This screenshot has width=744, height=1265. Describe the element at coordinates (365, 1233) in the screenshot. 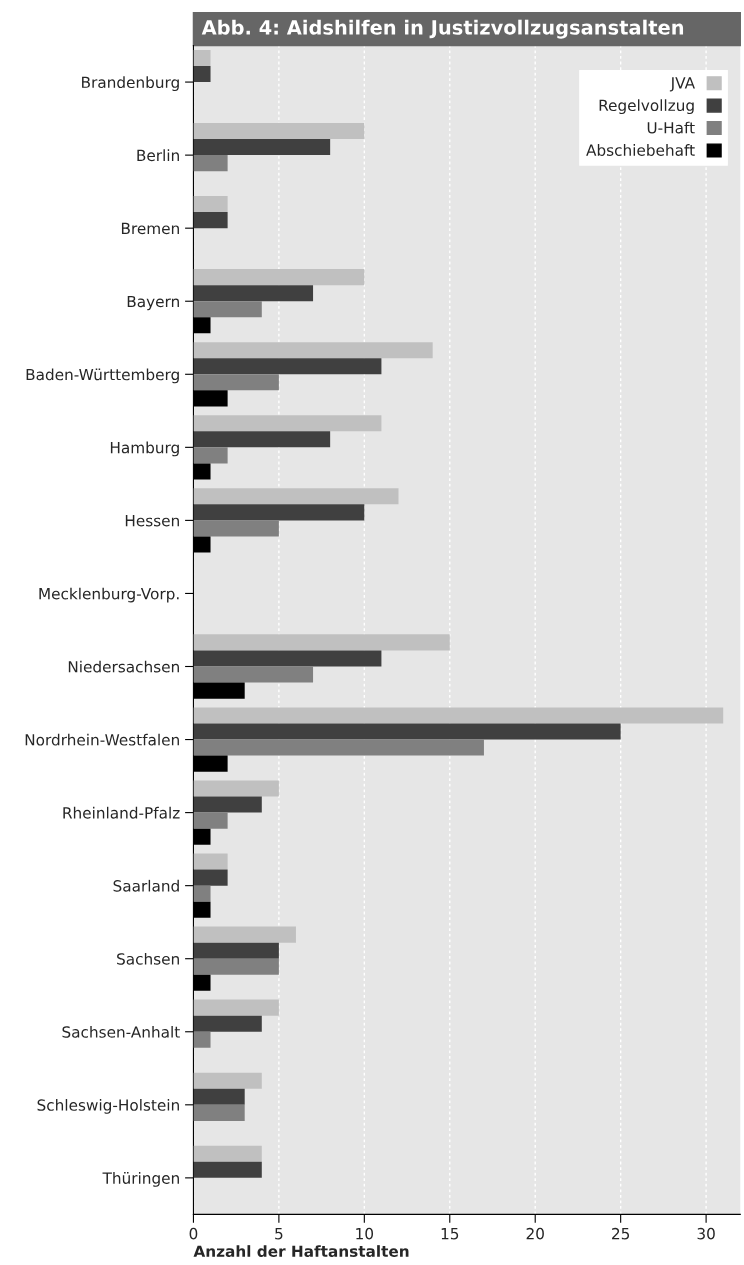

I see `x-tick-label: 10` at that location.